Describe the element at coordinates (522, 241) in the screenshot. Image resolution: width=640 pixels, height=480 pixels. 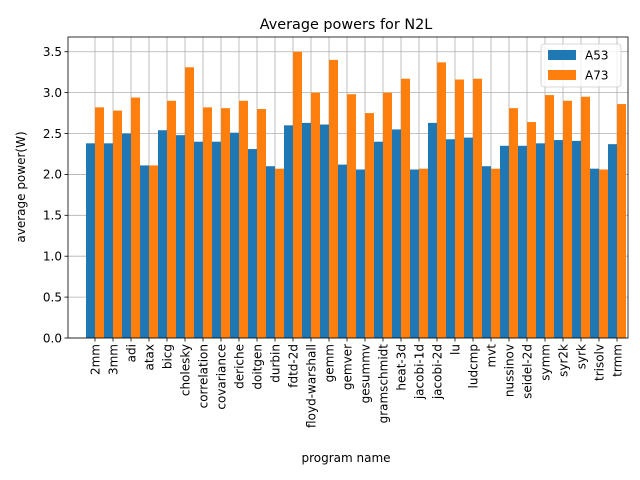
I see `bar-a53-seidel-2d` at that location.